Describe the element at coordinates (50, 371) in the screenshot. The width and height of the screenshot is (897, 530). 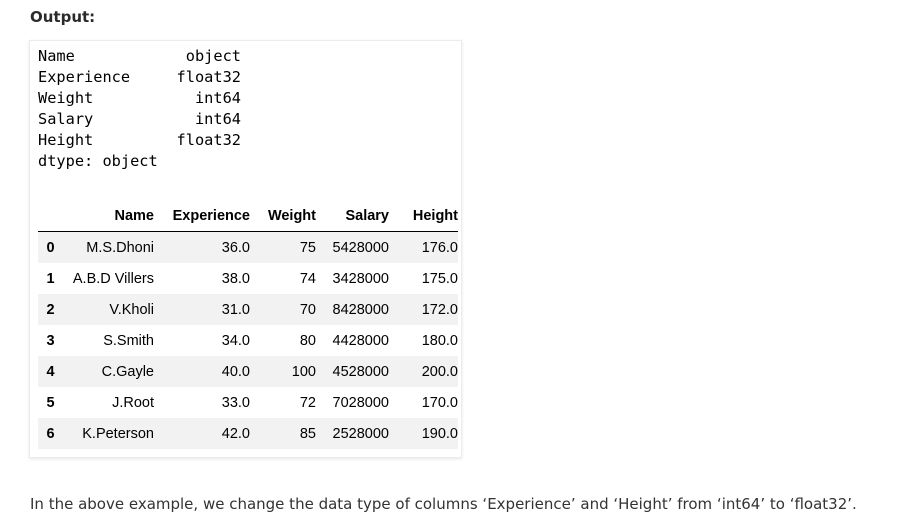
I see `row-index: 4` at that location.